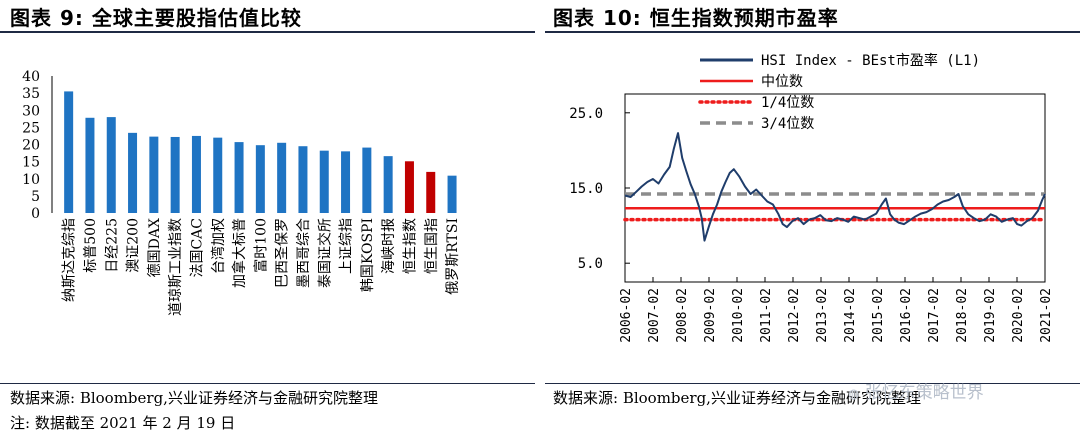 This screenshot has width=1080, height=437. What do you see at coordinates (696, 18) in the screenshot?
I see `right-chart-title: 图表 10: 恒生指数预期市盈率` at bounding box center [696, 18].